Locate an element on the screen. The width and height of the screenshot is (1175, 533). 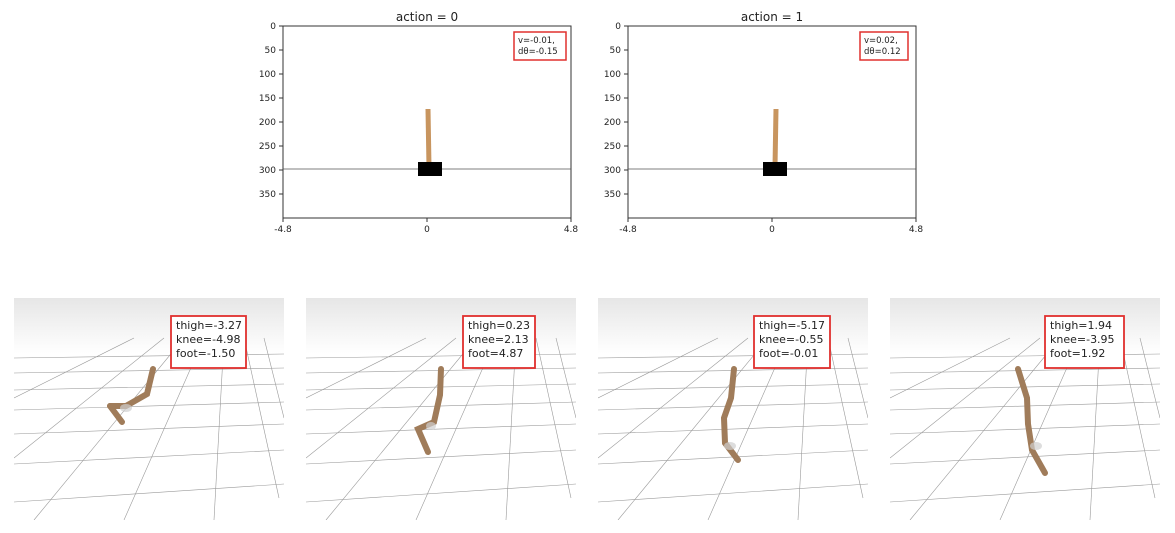
joint-annotation-line: foot=-1.50 is located at coordinates (205, 353).